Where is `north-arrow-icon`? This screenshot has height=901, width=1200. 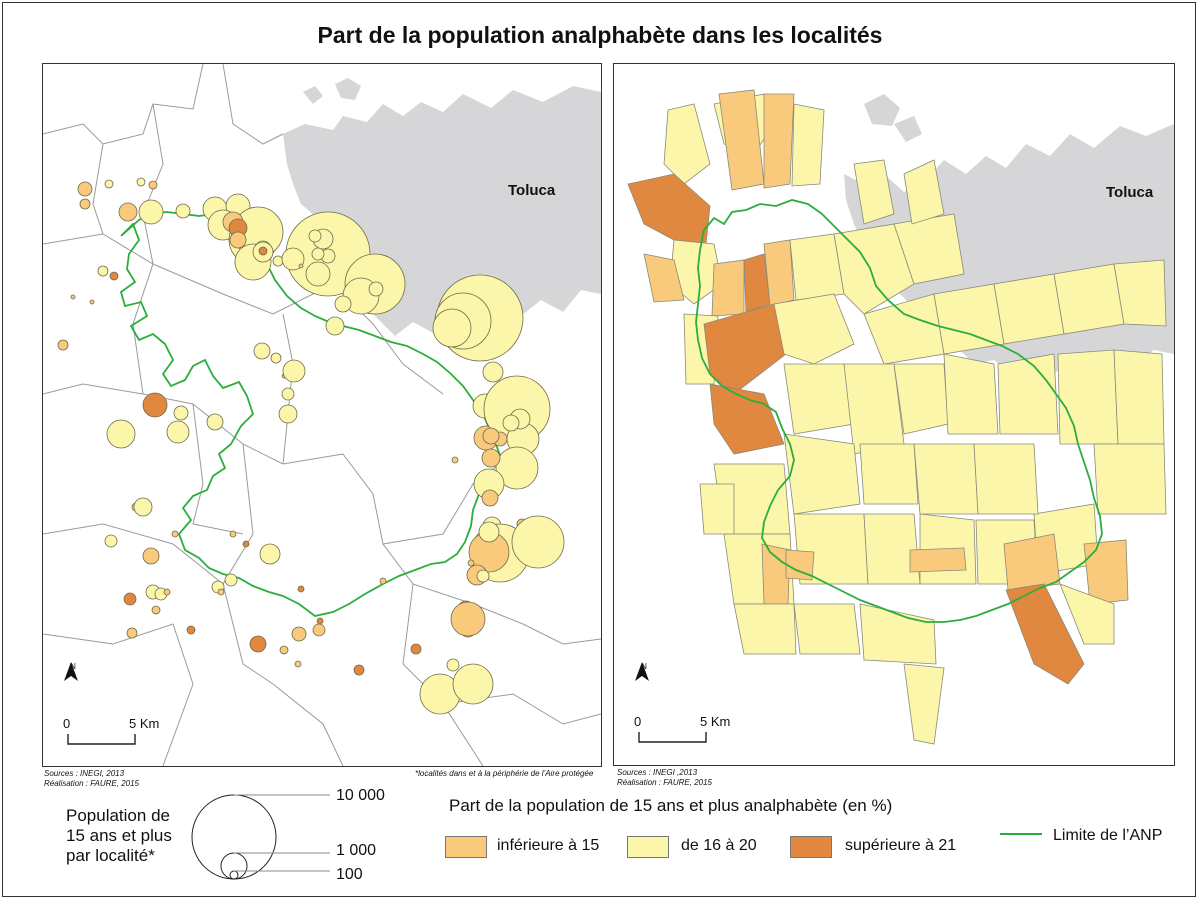 north-arrow-icon is located at coordinates (642, 671).